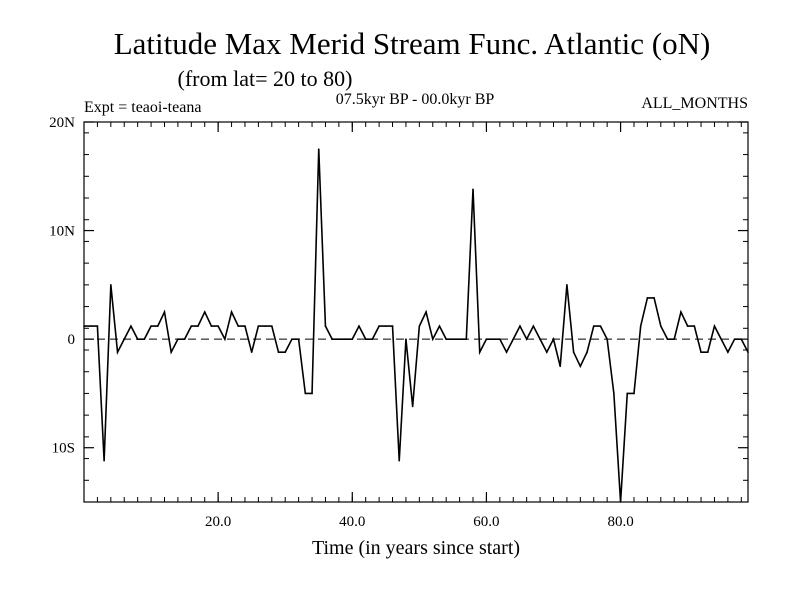  Describe the element at coordinates (416, 548) in the screenshot. I see `x-axis-label: Time (in years since start)` at that location.